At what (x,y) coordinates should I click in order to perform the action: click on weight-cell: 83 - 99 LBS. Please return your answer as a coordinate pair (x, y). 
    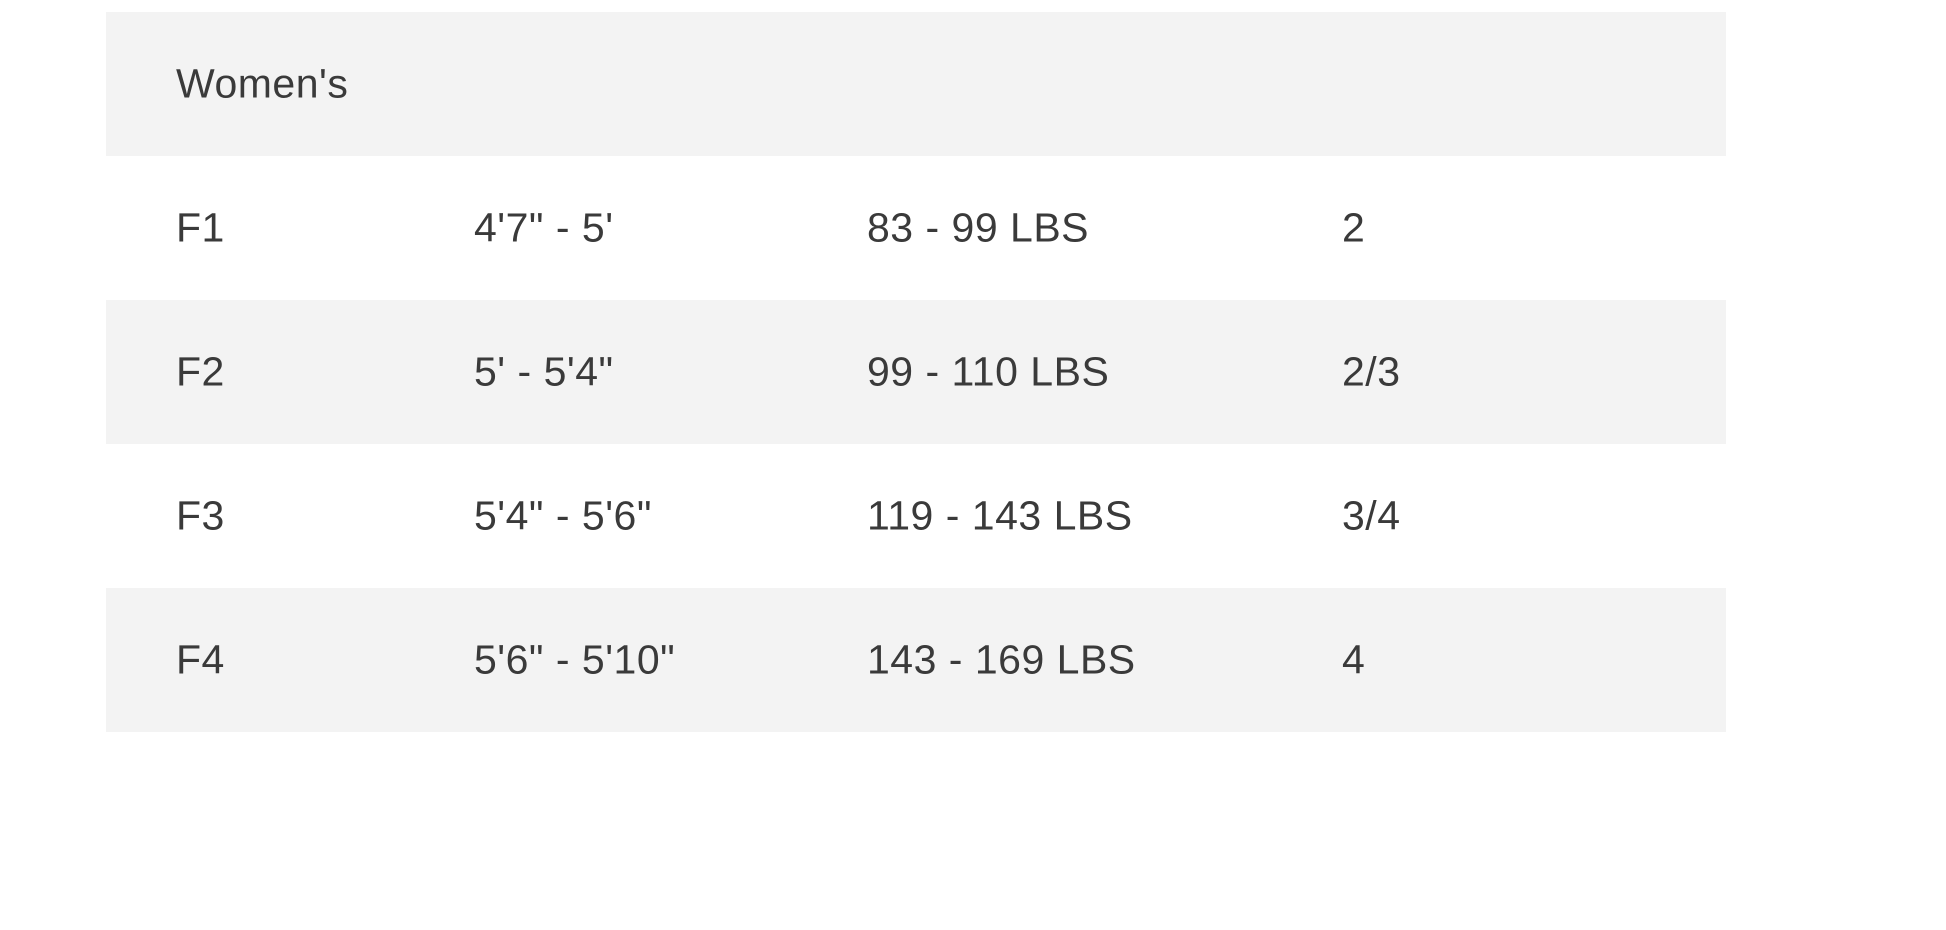
    Looking at the image, I should click on (978, 227).